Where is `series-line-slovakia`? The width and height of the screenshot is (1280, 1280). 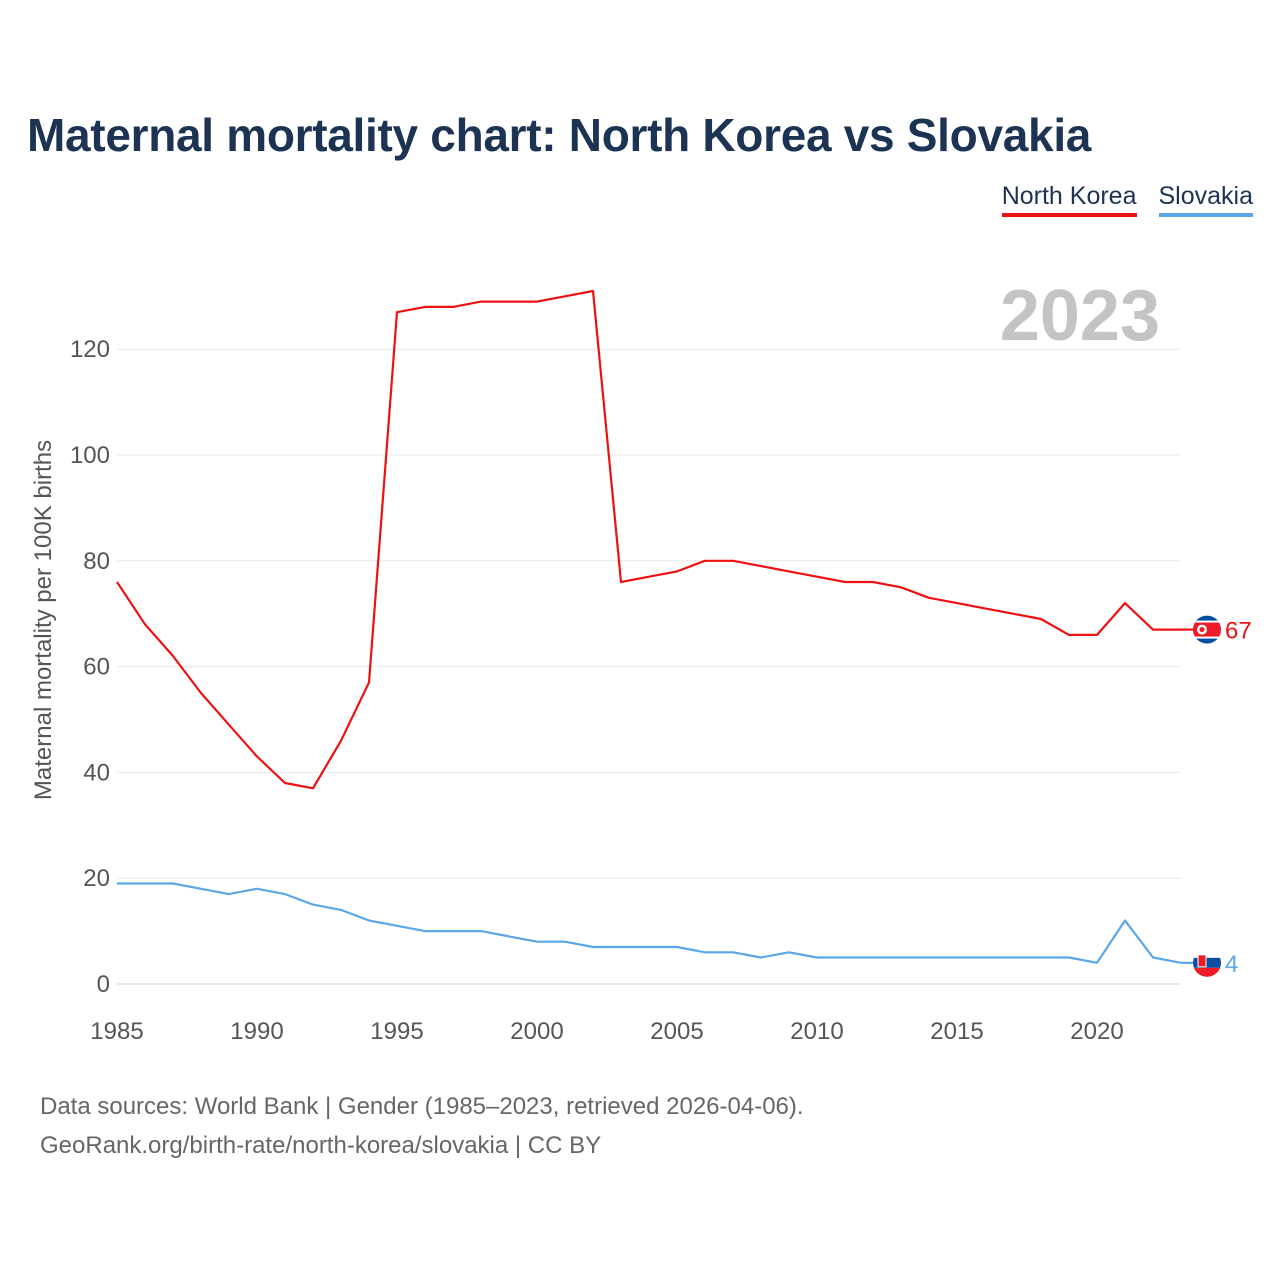
series-line-slovakia is located at coordinates (649, 923).